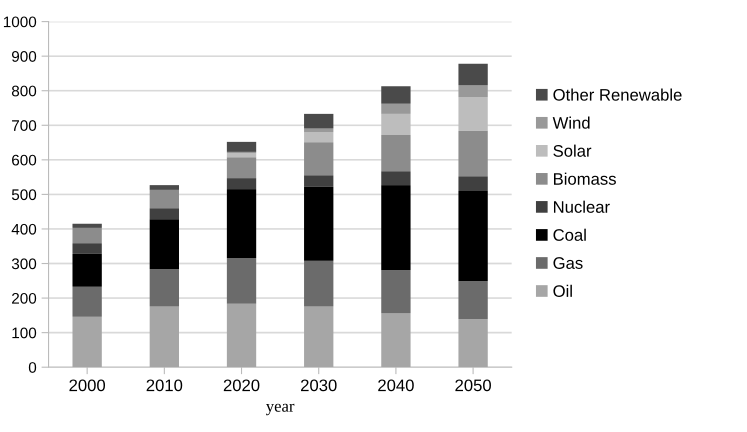 The image size is (747, 432). I want to click on y-tick-label: 600, so click(24, 160).